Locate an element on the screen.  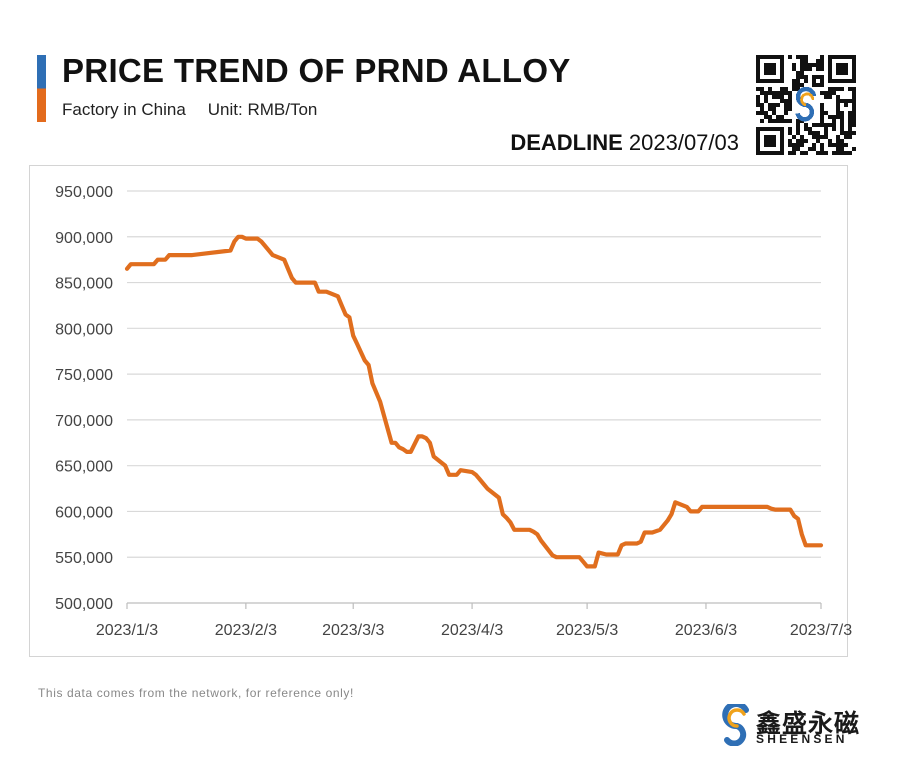
qr-code-icon is located at coordinates (806, 105).